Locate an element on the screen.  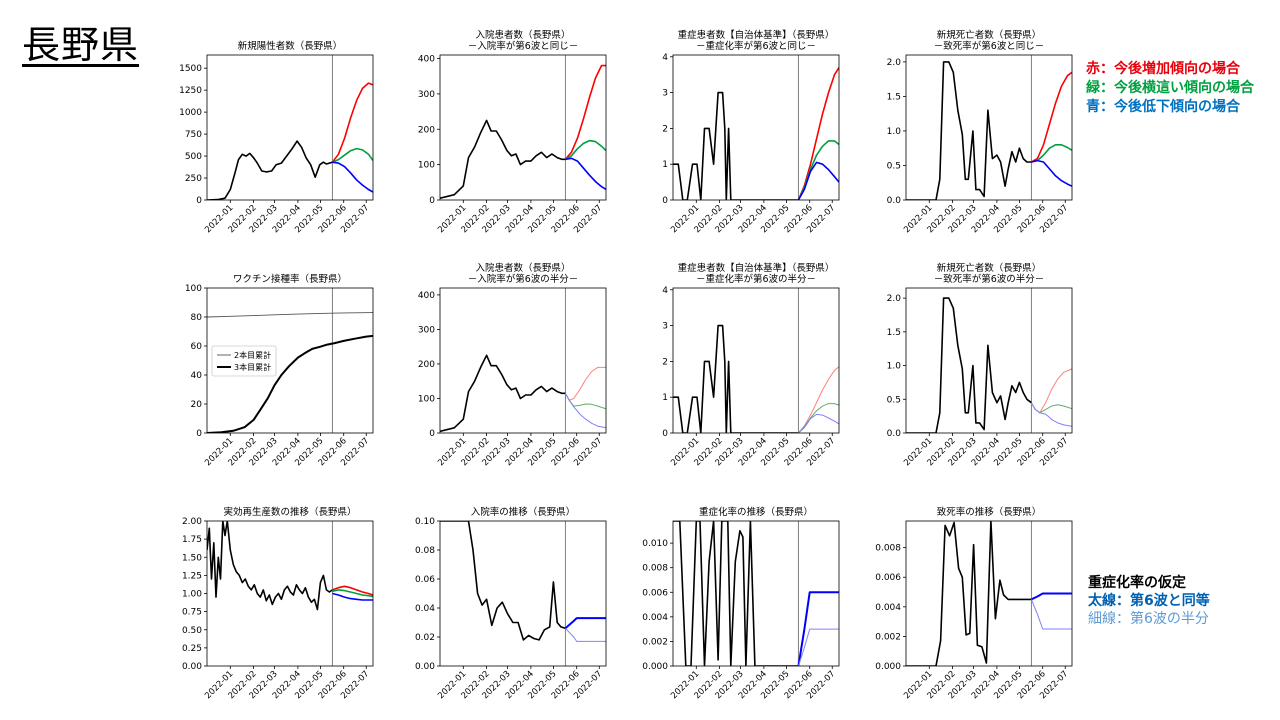
scenario-legend: 赤：今後増加傾向の場合 緑：今後横這い傾向の場合 青：今後低下傾向の場合 is located at coordinates (1170, 88).